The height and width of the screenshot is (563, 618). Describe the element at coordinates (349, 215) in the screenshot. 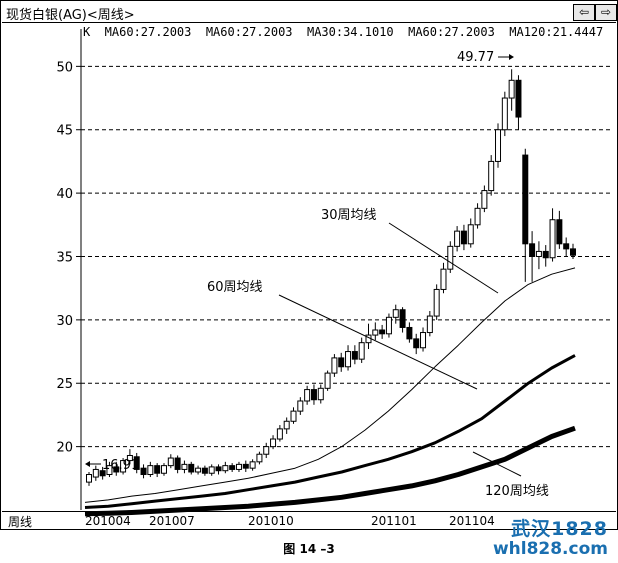

I see `ma30-callout: 30周均线` at that location.